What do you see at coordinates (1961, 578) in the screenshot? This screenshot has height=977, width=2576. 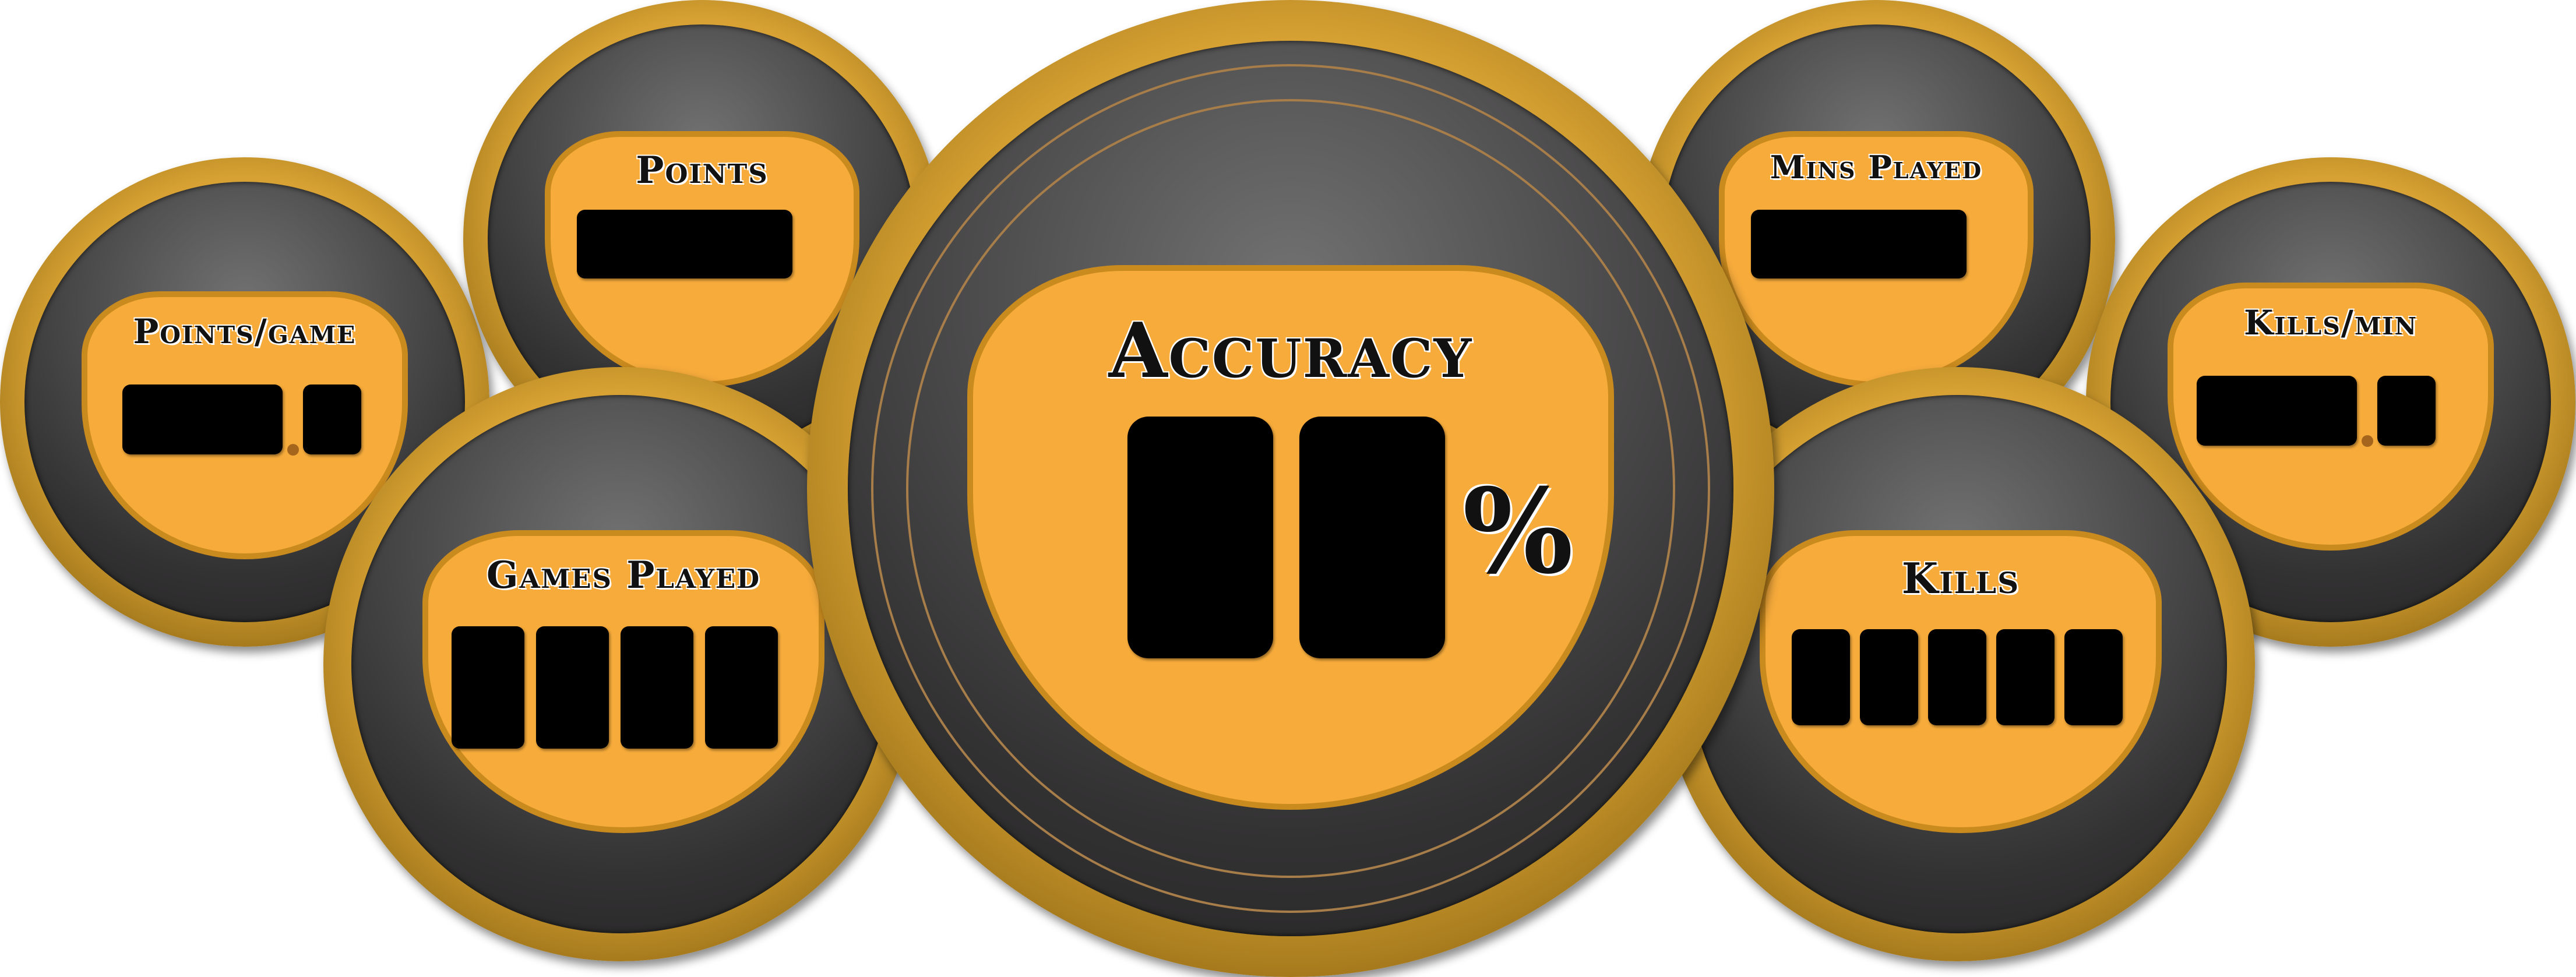 I see `kills-label: Kills` at bounding box center [1961, 578].